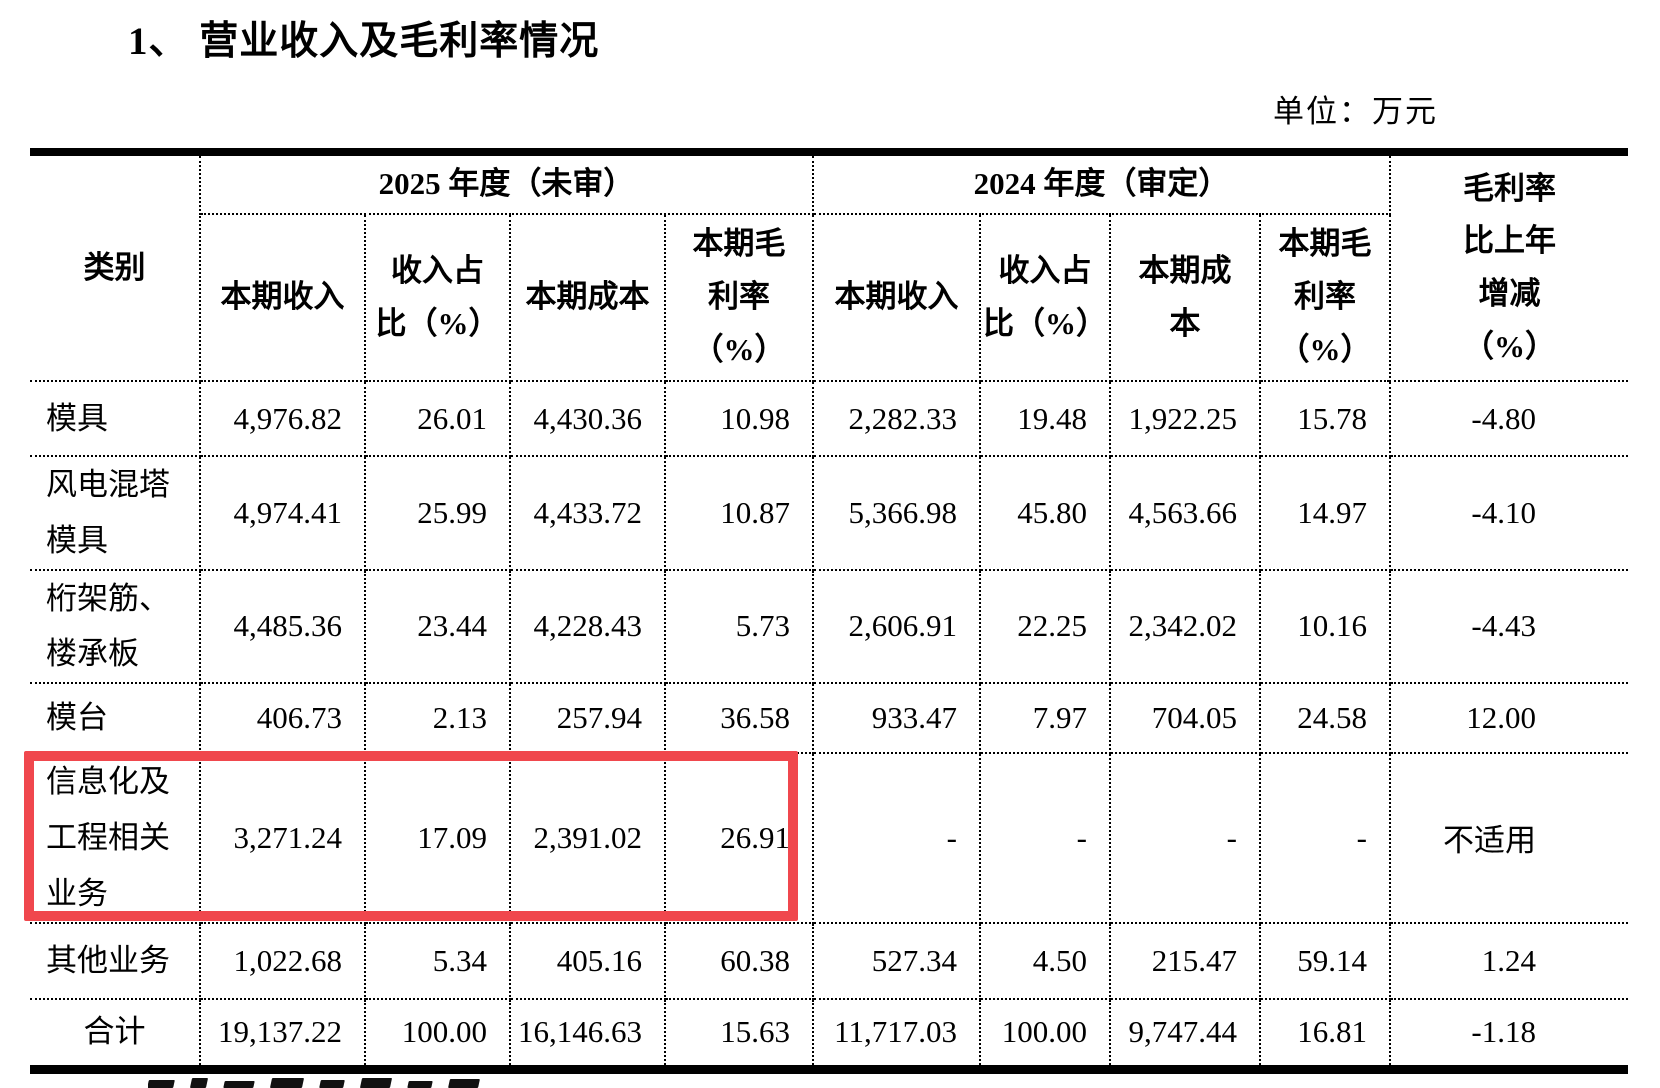 The width and height of the screenshot is (1660, 1088). What do you see at coordinates (896, 297) in the screenshot?
I see `header-income-2024: 本期收入` at bounding box center [896, 297].